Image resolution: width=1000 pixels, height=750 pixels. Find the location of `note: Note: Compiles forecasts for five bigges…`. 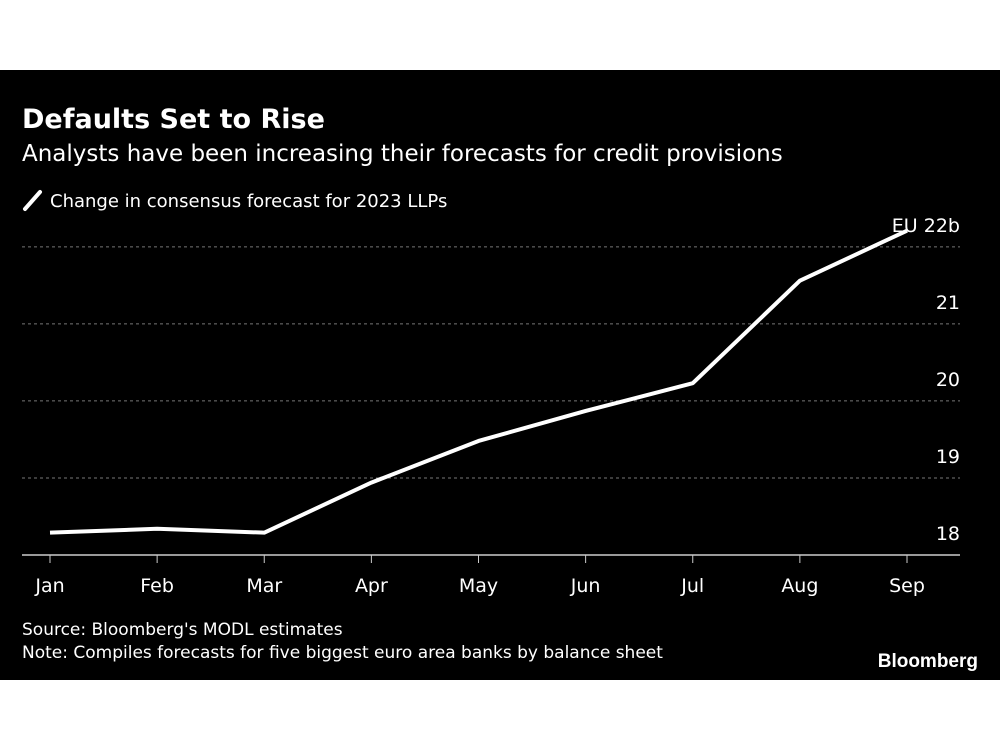

note: Note: Compiles forecasts for five bigges… is located at coordinates (342, 653).